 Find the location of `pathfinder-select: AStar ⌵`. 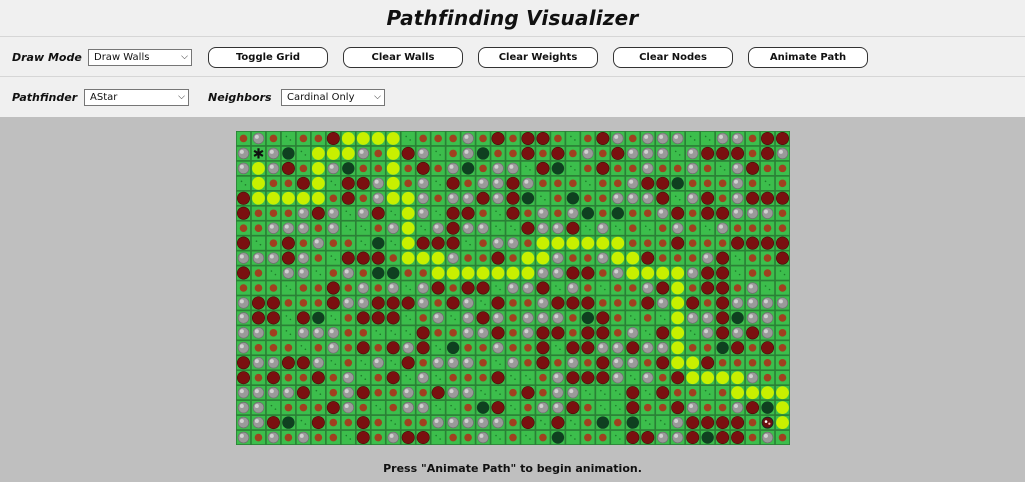

pathfinder-select: AStar ⌵ is located at coordinates (136, 97).